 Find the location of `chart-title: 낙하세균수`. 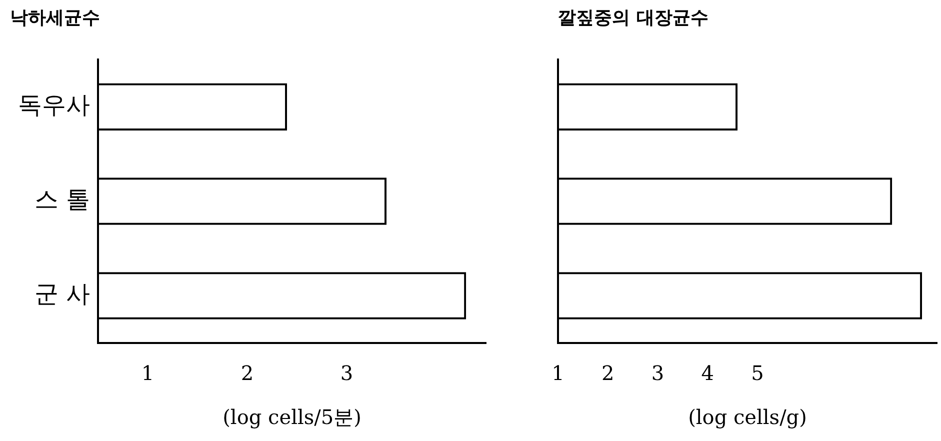

chart-title: 낙하세균수 is located at coordinates (55, 17).